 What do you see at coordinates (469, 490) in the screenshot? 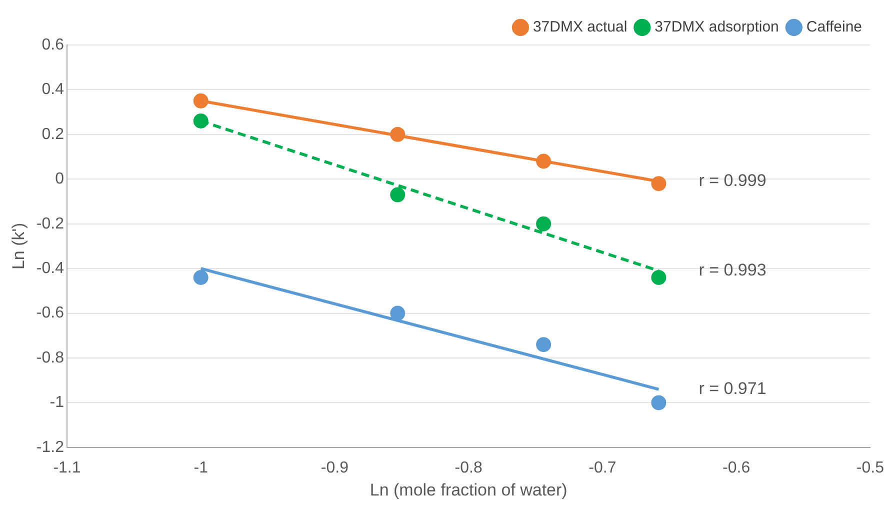
I see `x-axis-title: Ln (mole fraction of water)` at bounding box center [469, 490].